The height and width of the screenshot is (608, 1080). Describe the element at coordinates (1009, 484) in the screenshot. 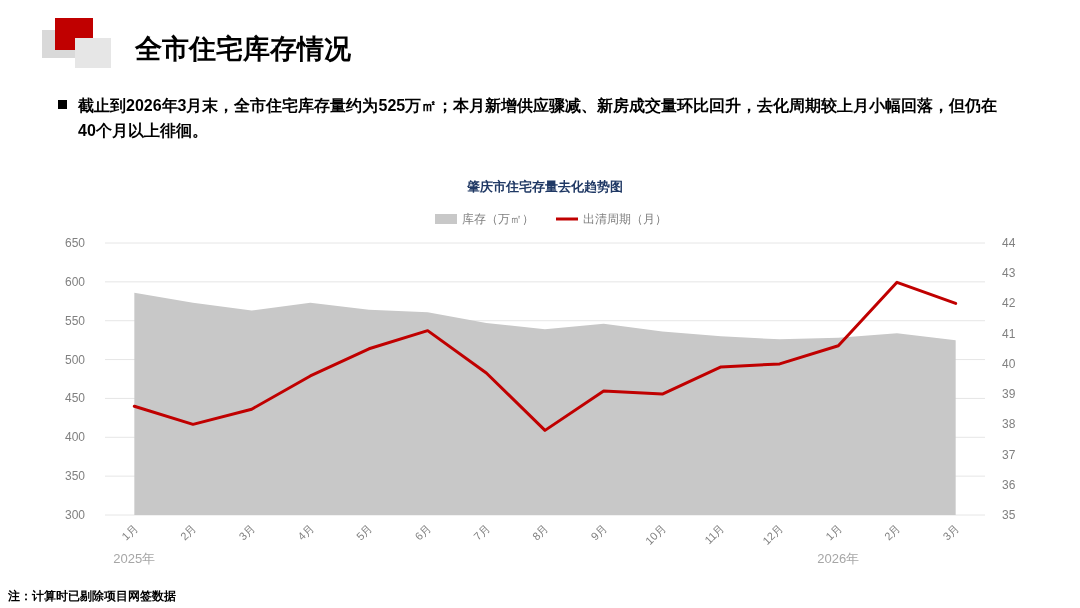

I see `y2-tick-label: 36` at that location.